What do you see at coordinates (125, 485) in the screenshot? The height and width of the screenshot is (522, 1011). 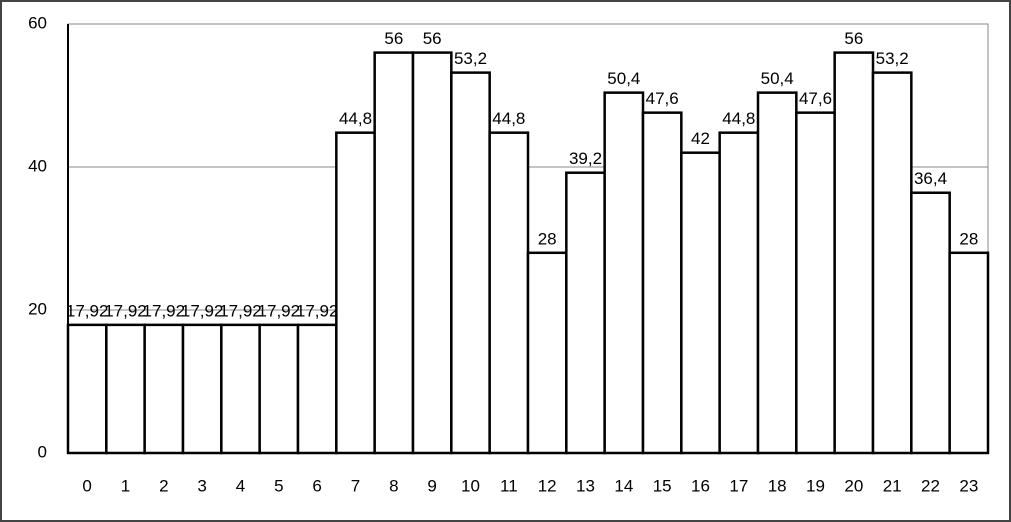 I see `x-tick-label: 1` at bounding box center [125, 485].